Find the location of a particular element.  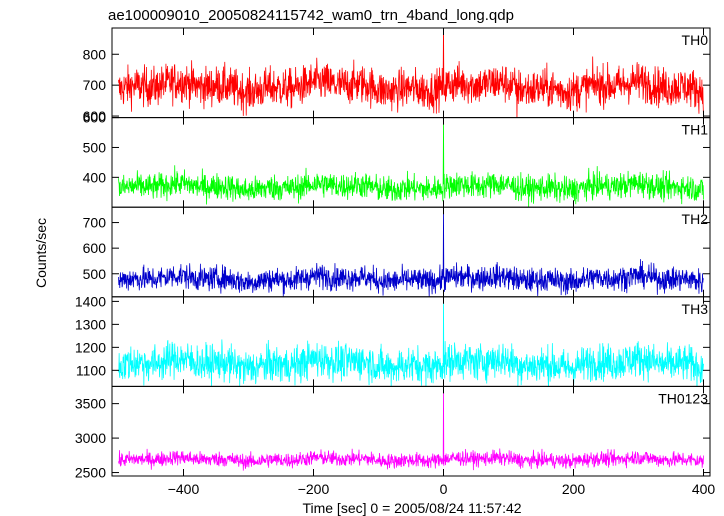

y-tick-label: 1400 is located at coordinates (90, 301).